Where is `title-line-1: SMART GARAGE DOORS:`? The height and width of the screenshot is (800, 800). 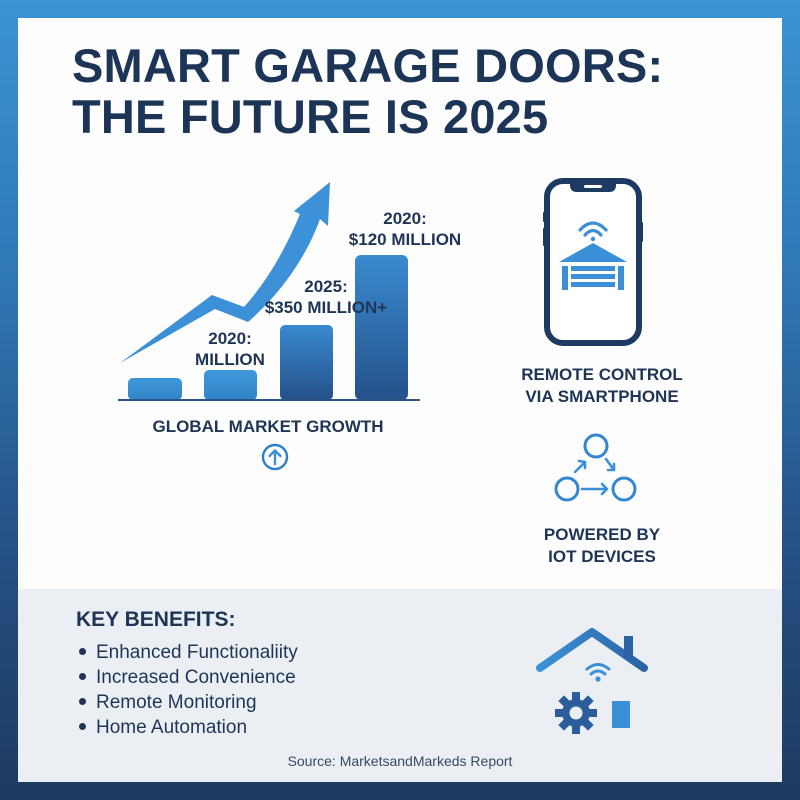
title-line-1: SMART GARAGE DOORS: is located at coordinates (368, 65).